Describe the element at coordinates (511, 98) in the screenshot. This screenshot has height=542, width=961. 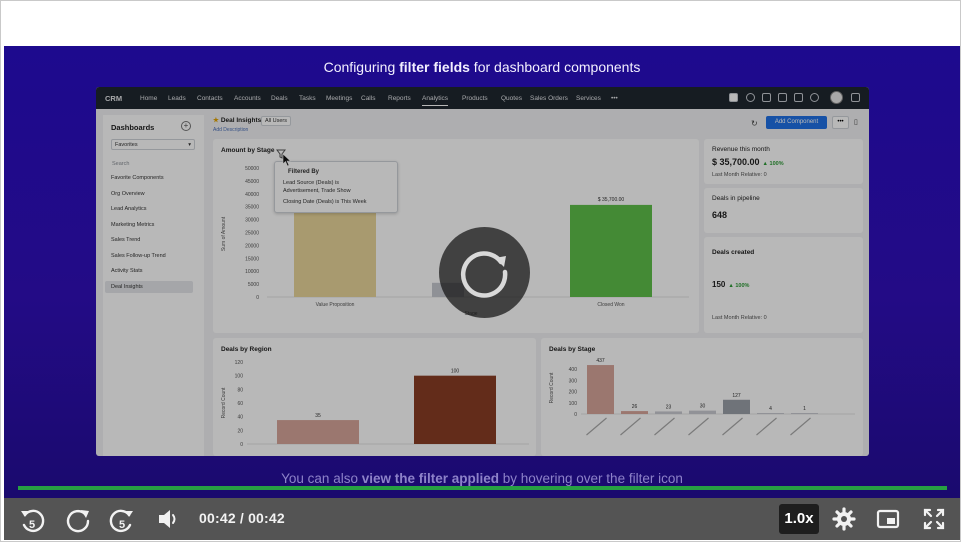
I see `nav-item-quotes: Quotes` at that location.